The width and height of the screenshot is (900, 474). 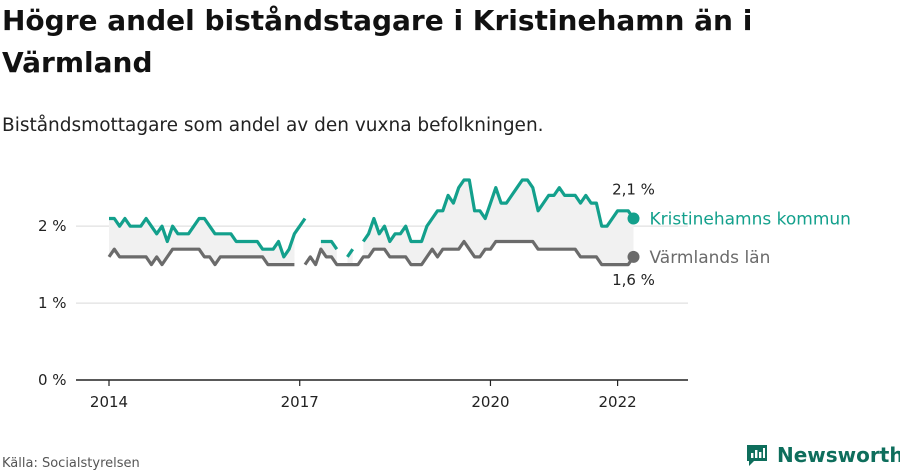 I want to click on end-point-kristinehamn, so click(x=633, y=218).